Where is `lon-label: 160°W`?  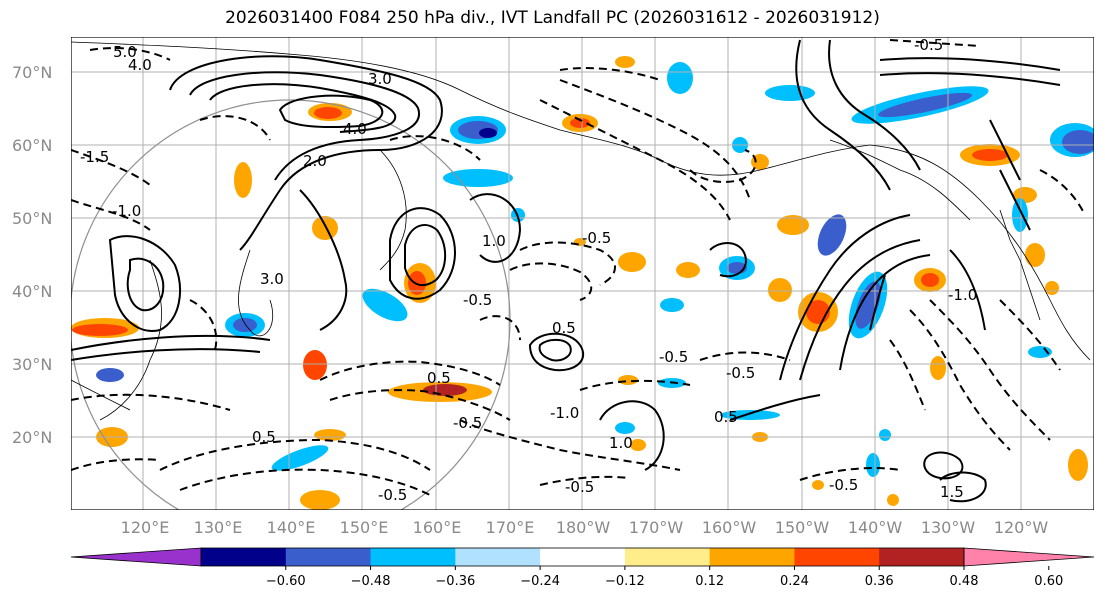
lon-label: 160°W is located at coordinates (729, 527).